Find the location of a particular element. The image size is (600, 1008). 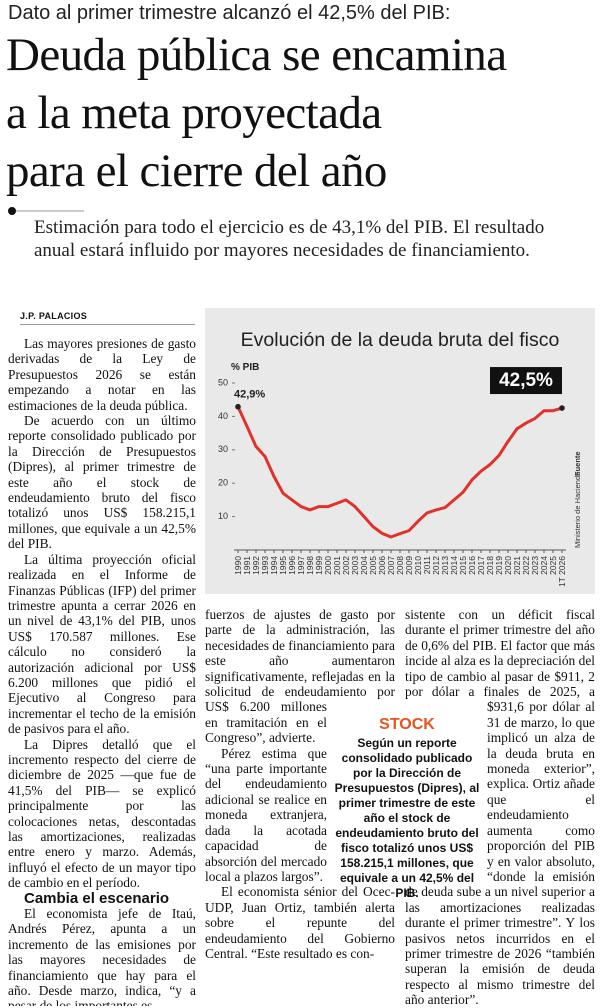

y-tick-label: 40 is located at coordinates (223, 416).